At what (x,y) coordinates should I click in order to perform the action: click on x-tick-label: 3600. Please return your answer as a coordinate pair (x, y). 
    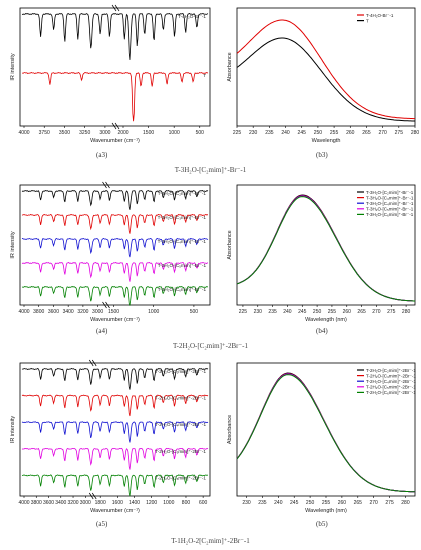
    Looking at the image, I should click on (53, 312).